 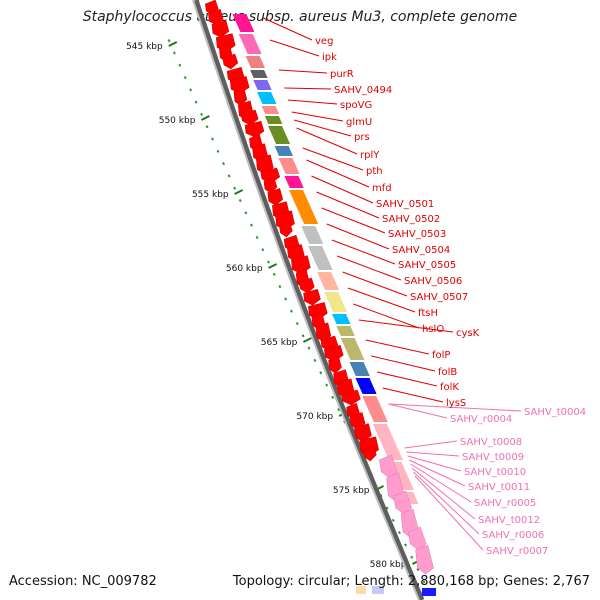 What do you see at coordinates (433, 281) in the screenshot?
I see `gene-label: SAHV_0506` at bounding box center [433, 281].